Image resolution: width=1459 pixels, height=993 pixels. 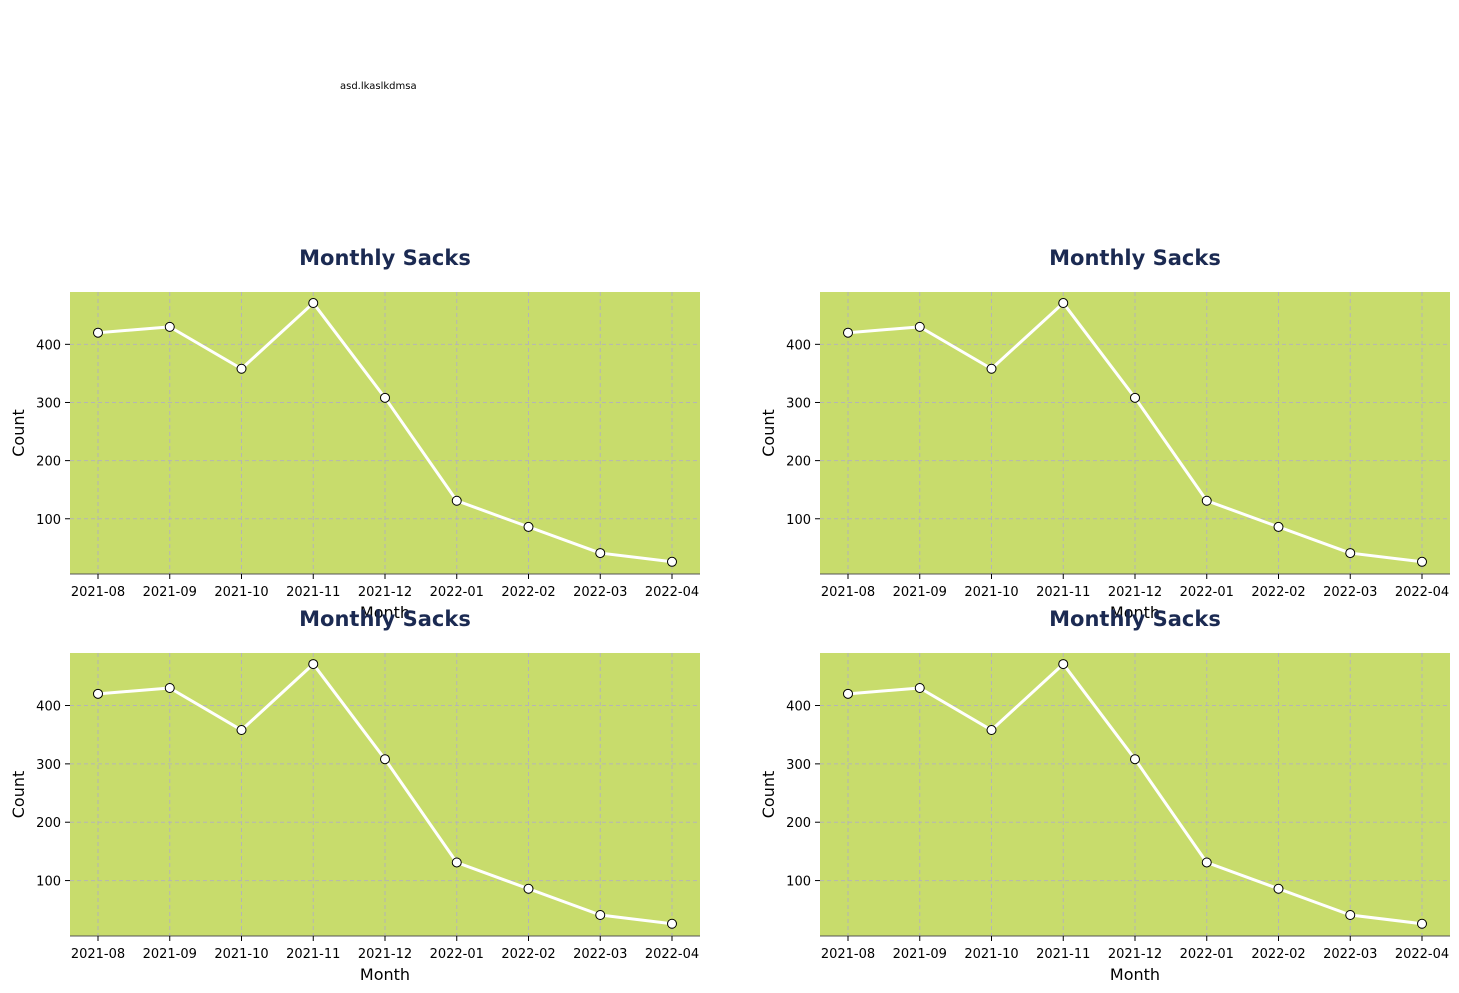 I want to click on annotation-text: asd.lkaslkdmsa, so click(x=378, y=86).